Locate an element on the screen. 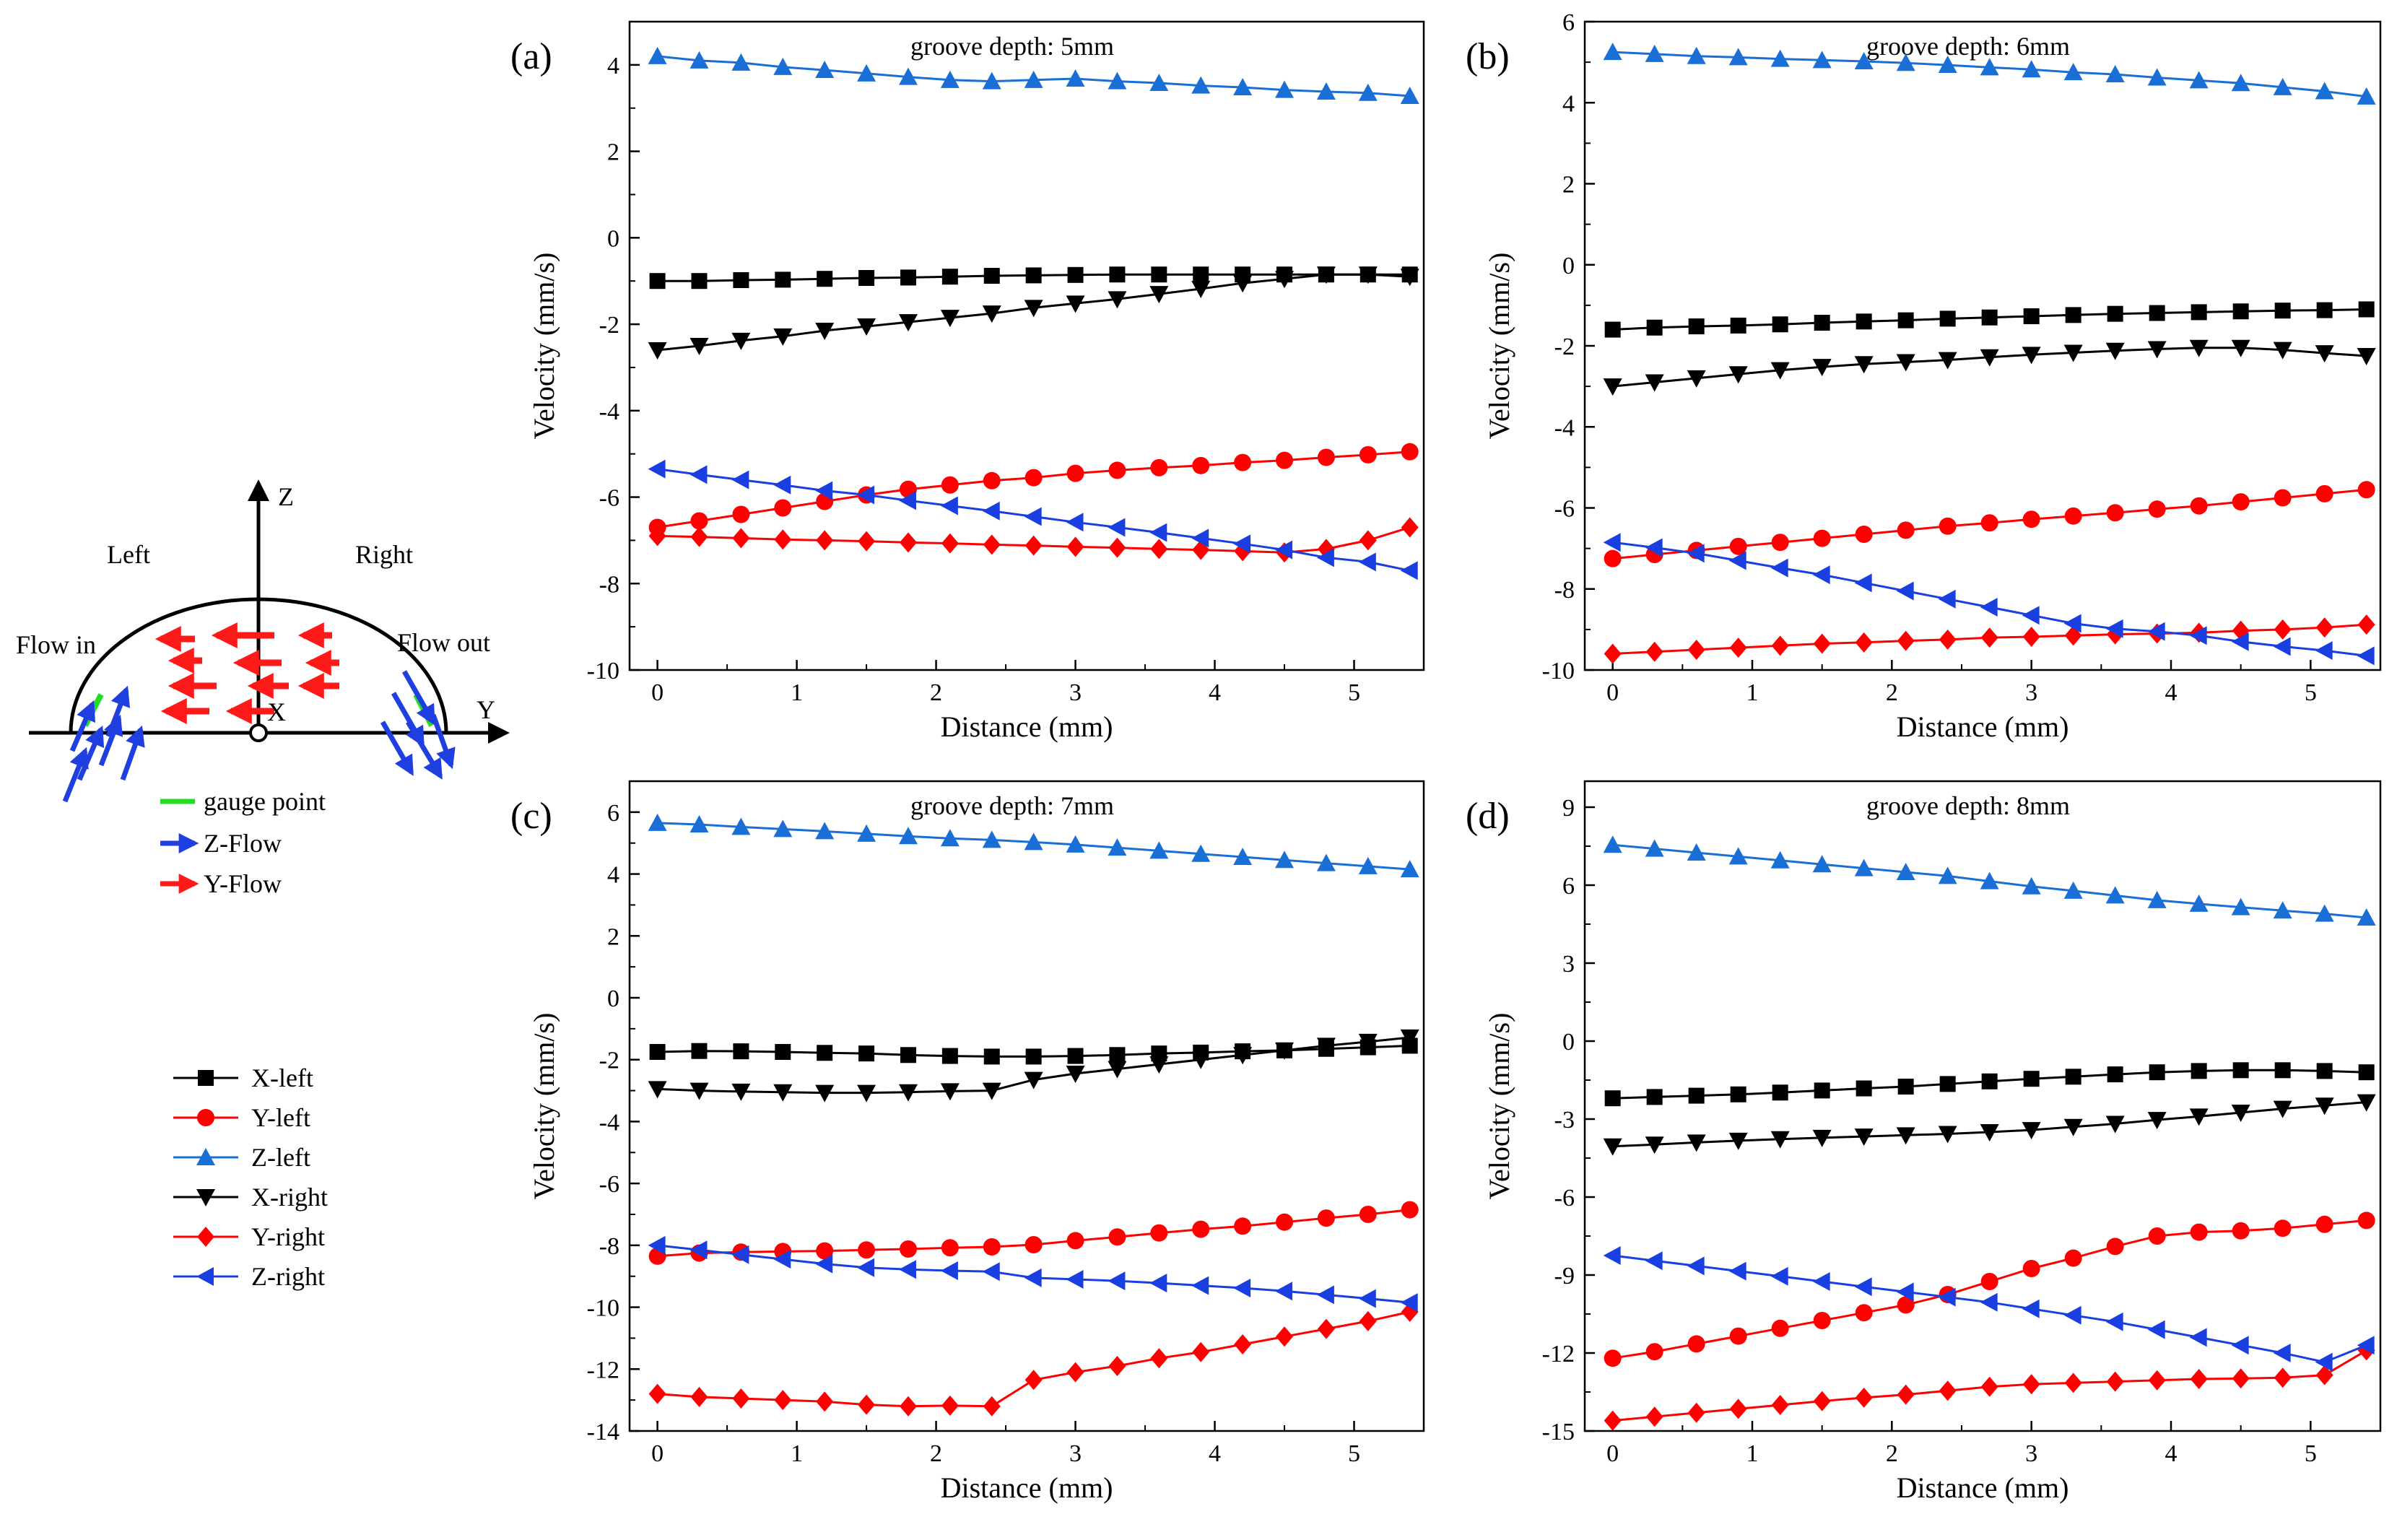  plot-frame is located at coordinates (1982, 1106).